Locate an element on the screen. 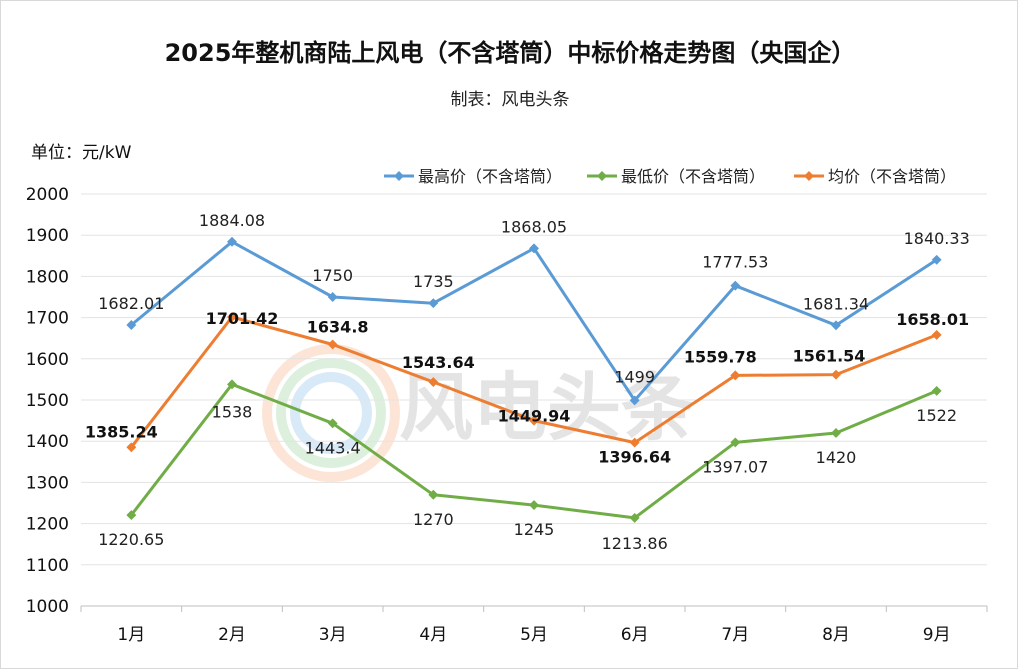  data-label: 1840.33 is located at coordinates (937, 238).